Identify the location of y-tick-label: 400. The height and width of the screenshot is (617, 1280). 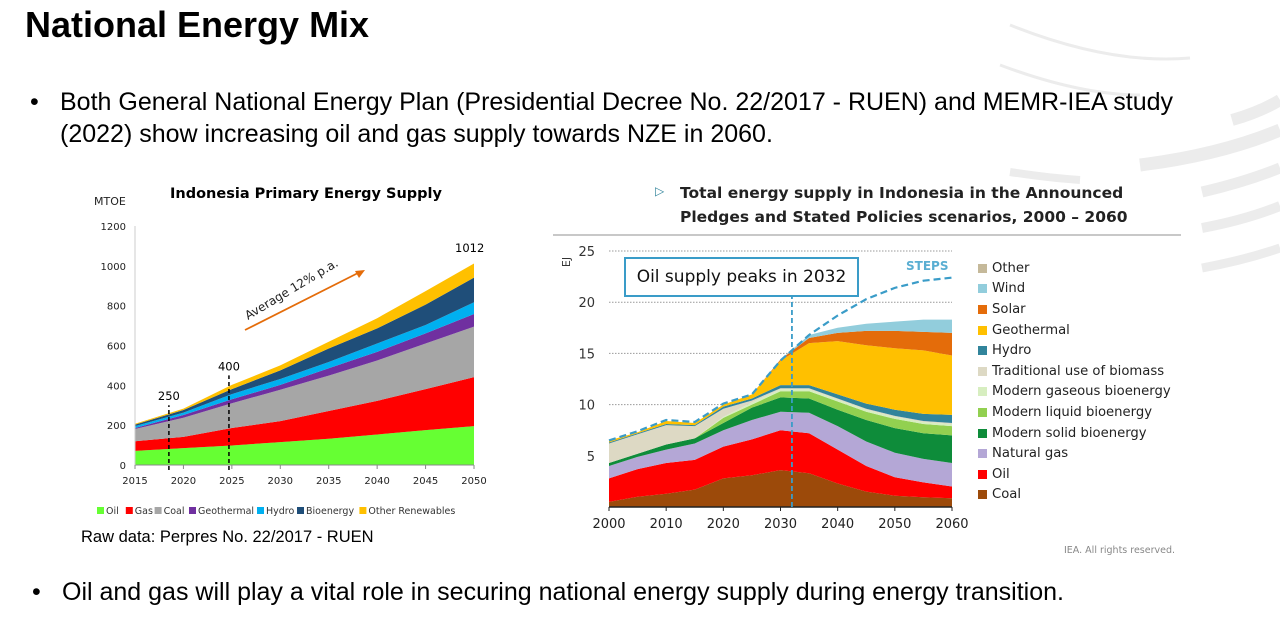
(116, 386).